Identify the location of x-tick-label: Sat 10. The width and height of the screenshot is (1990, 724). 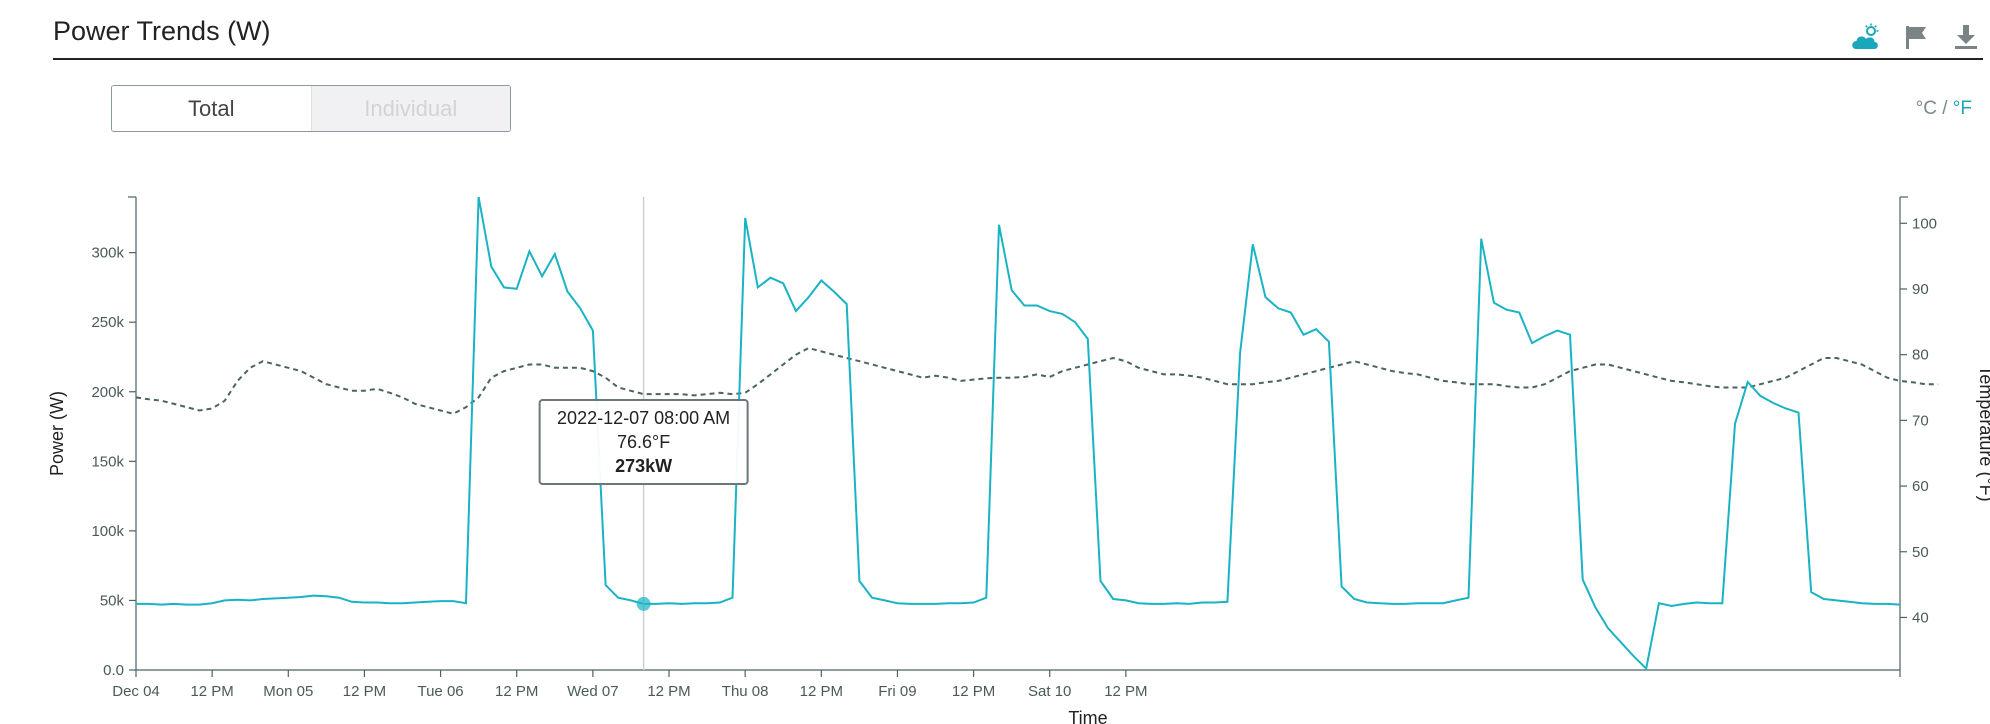
(1049, 691).